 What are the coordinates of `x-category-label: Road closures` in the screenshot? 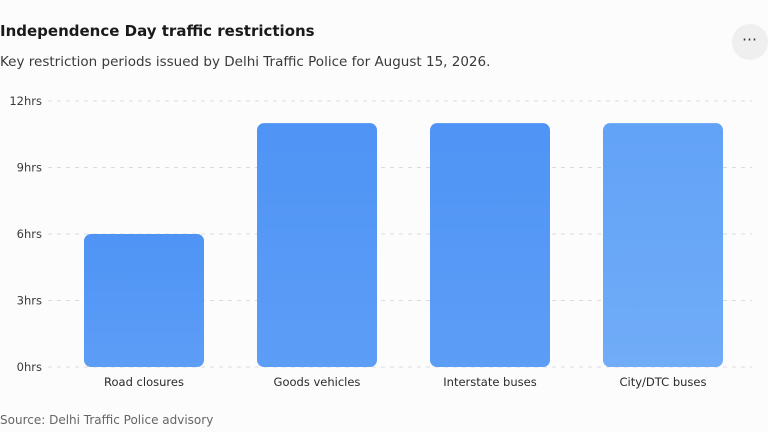 It's located at (144, 382).